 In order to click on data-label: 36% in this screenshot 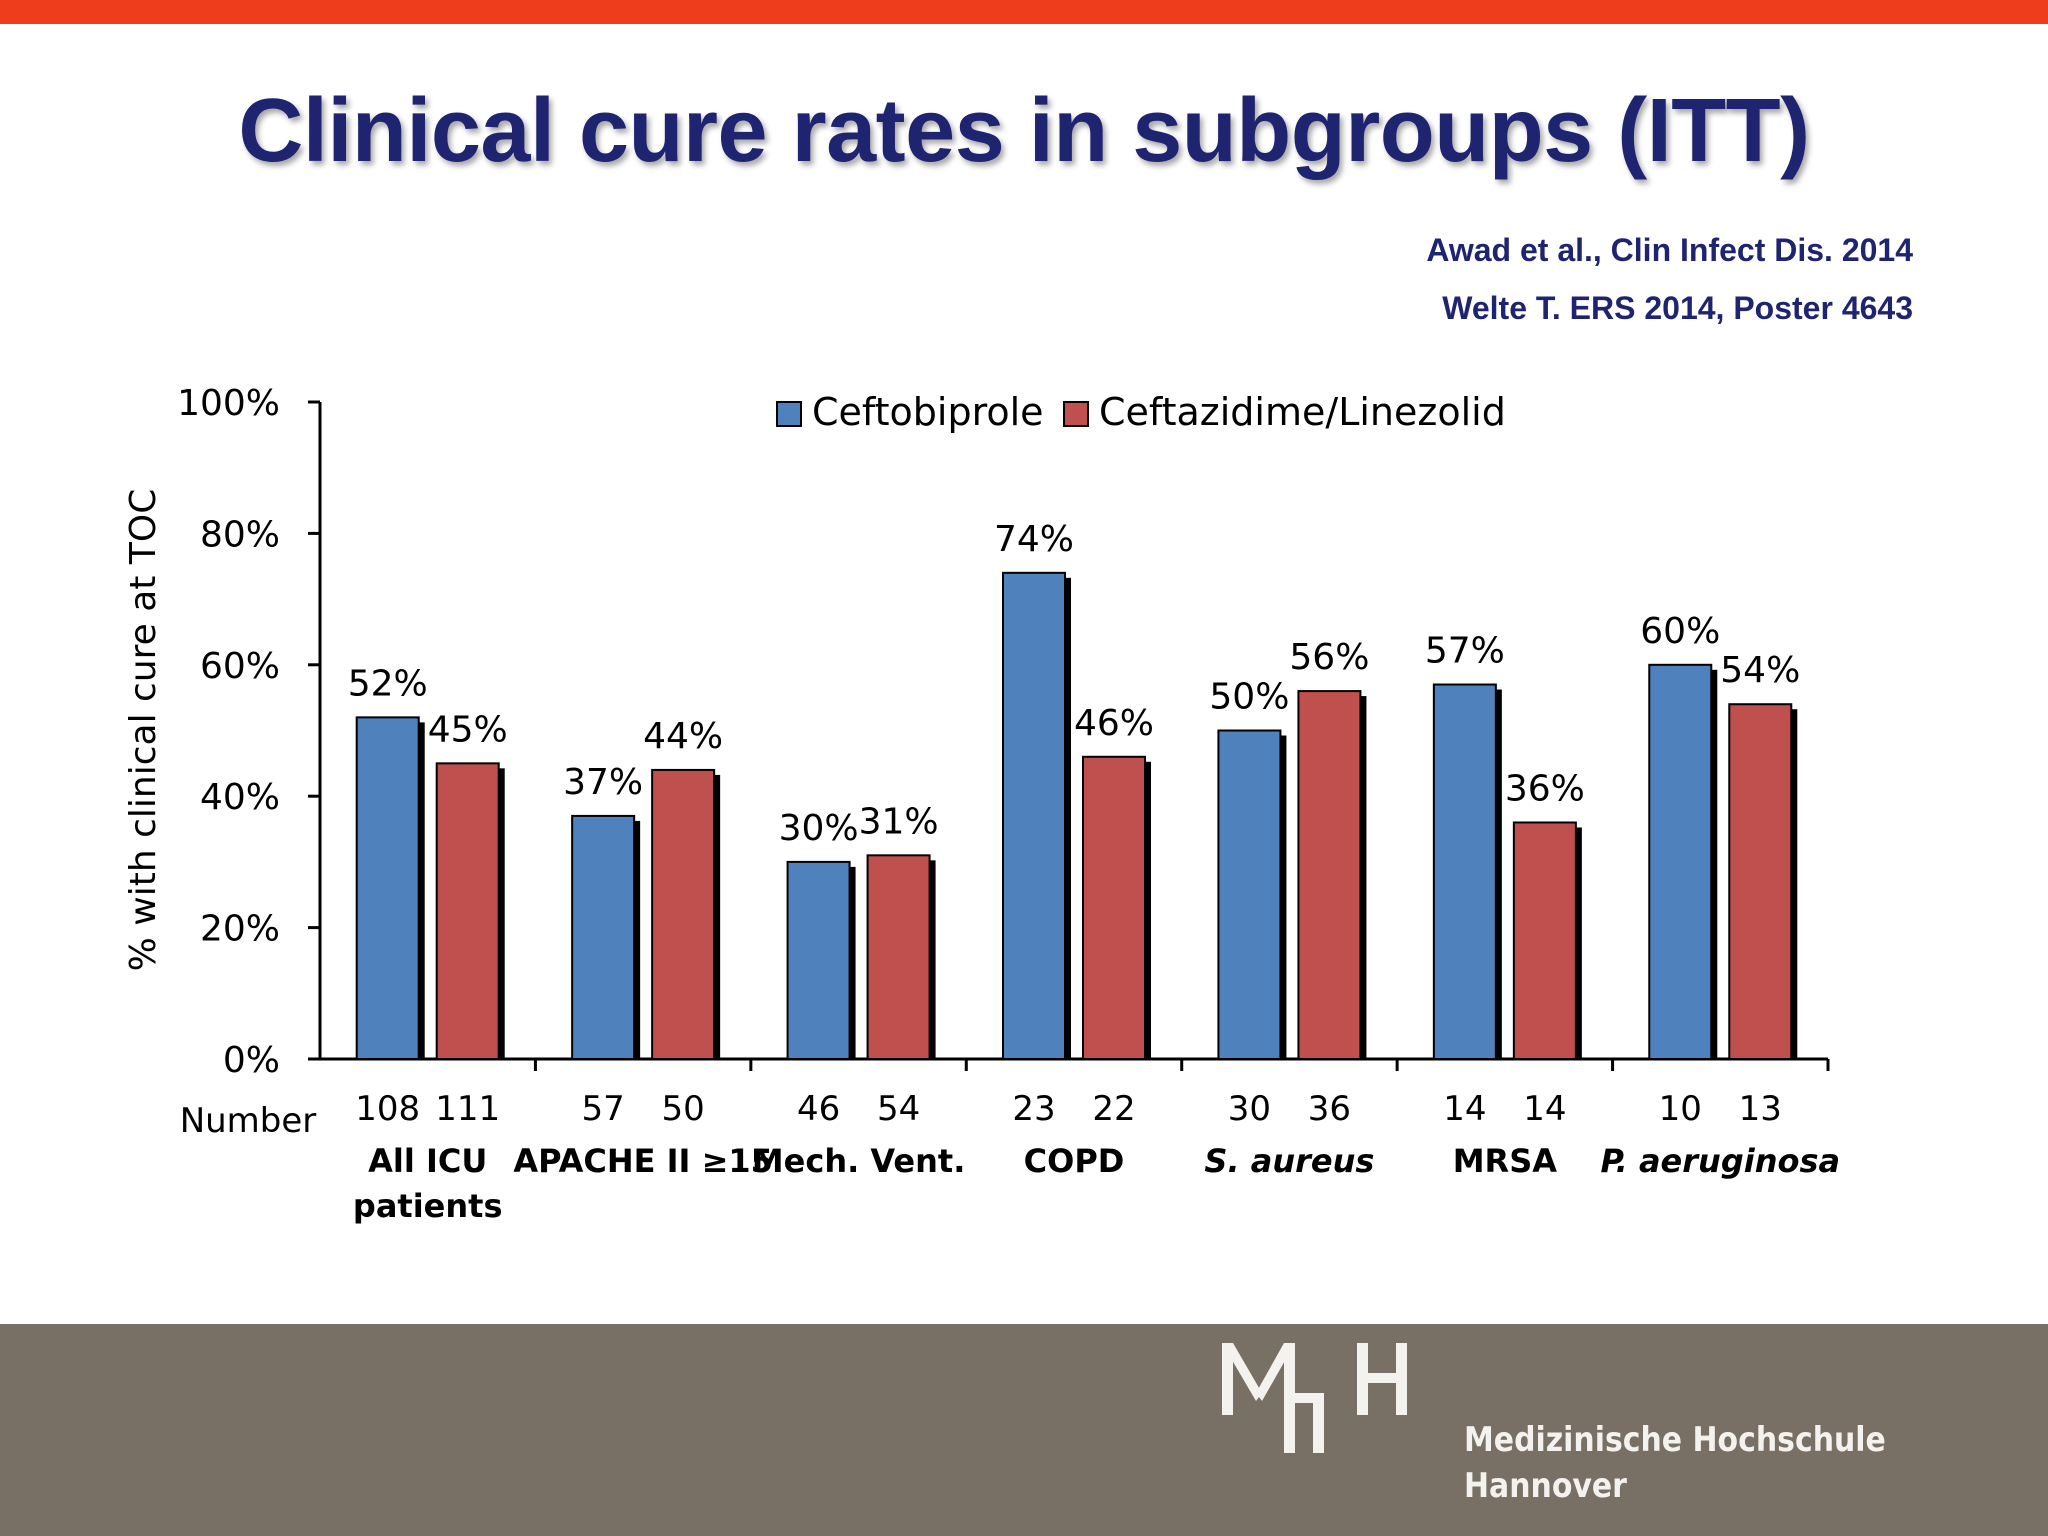, I will do `click(1545, 788)`.